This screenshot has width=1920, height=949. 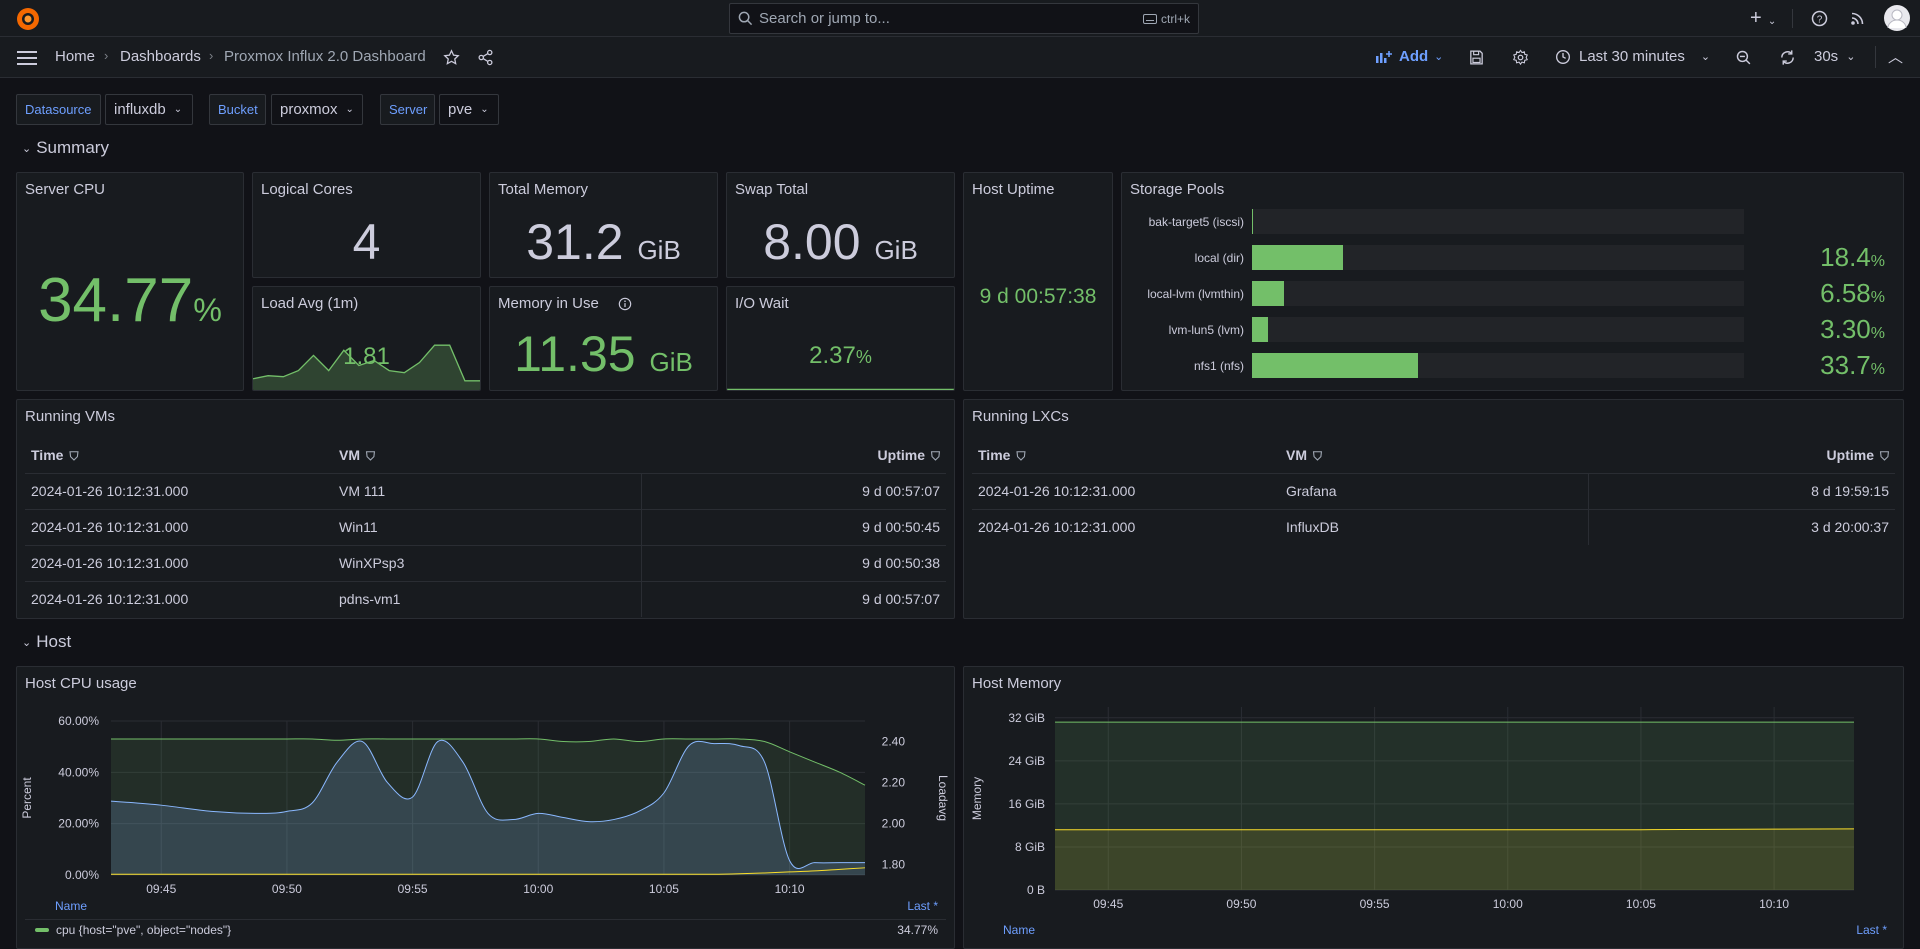 I want to click on breadcrumb-home: Home, so click(x=75, y=56).